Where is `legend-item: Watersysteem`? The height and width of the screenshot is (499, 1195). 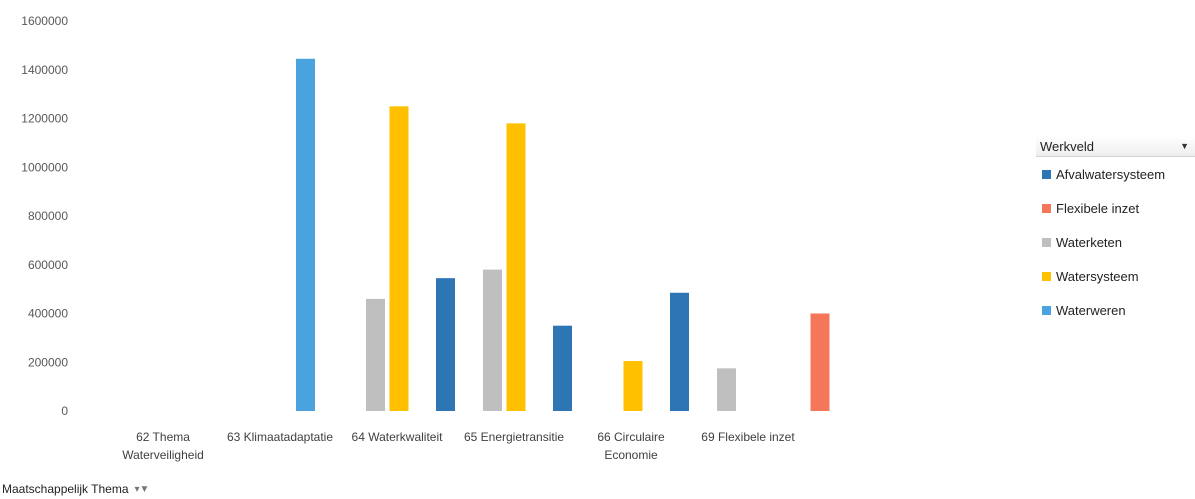 legend-item: Watersysteem is located at coordinates (1115, 276).